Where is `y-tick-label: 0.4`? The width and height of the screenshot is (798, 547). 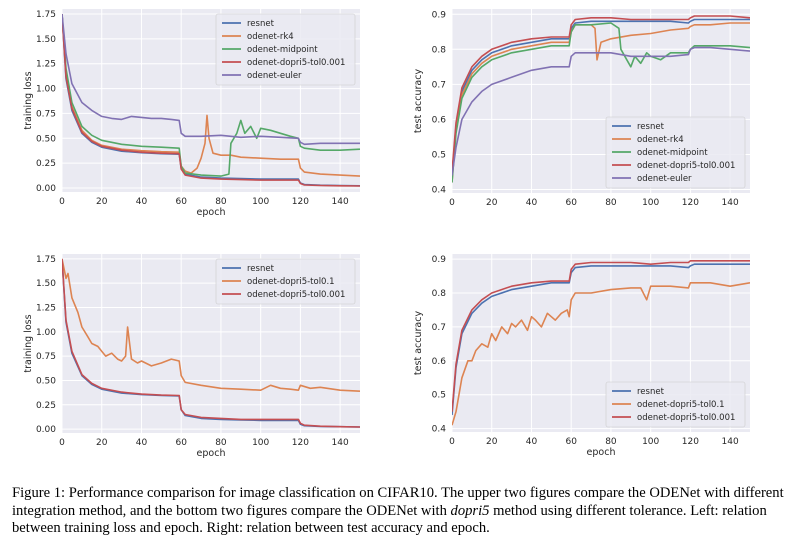
y-tick-label: 0.4 is located at coordinates (439, 190).